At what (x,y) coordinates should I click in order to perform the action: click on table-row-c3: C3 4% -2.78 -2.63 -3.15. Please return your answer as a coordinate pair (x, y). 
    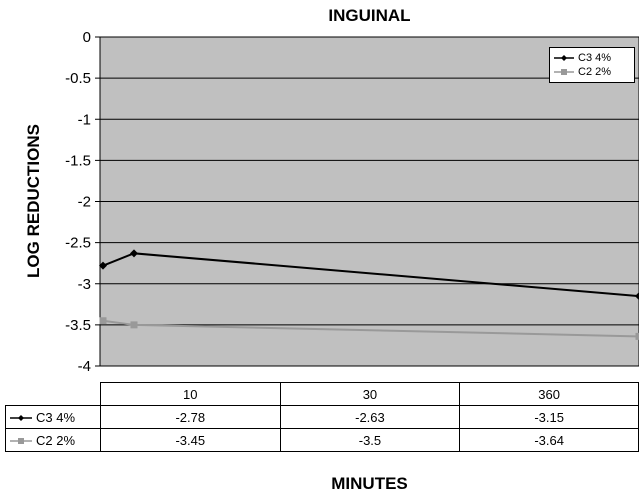
    Looking at the image, I should click on (322, 417).